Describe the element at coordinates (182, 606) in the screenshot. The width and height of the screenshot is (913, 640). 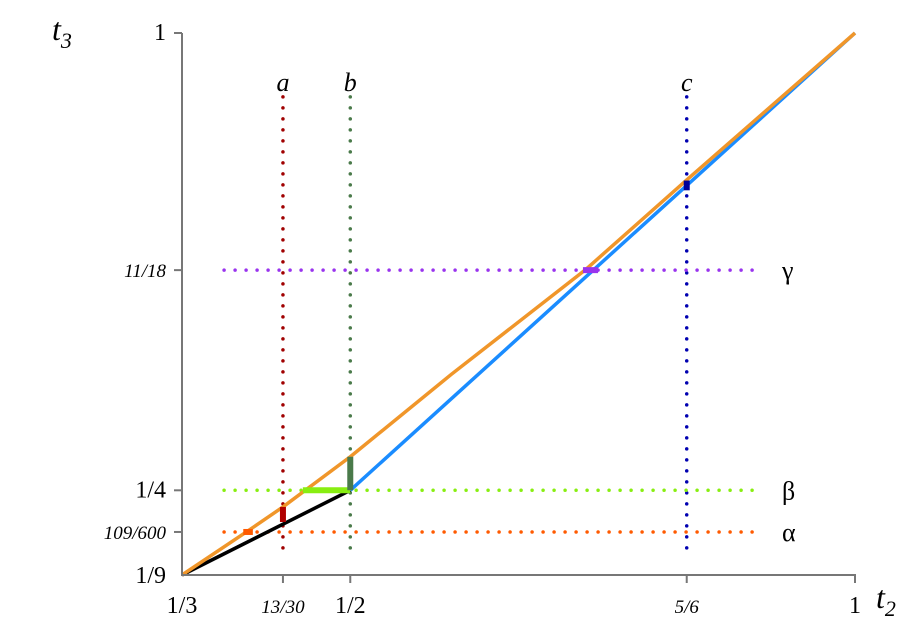
I see `x-tick-label: 1/3` at that location.